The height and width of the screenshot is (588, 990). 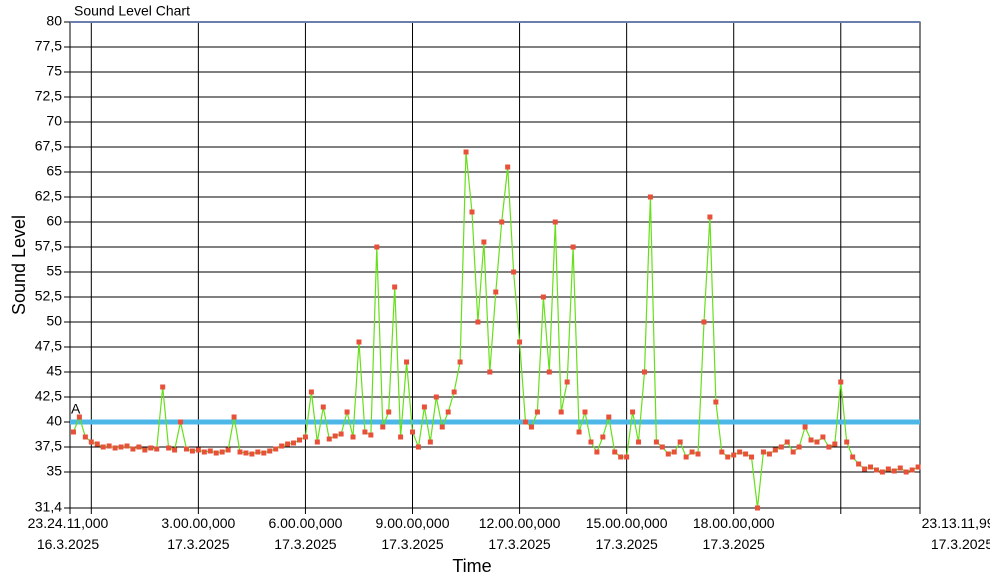 I want to click on x-tick-label: 3.00.00,000 17.3.2025, so click(x=198, y=533).